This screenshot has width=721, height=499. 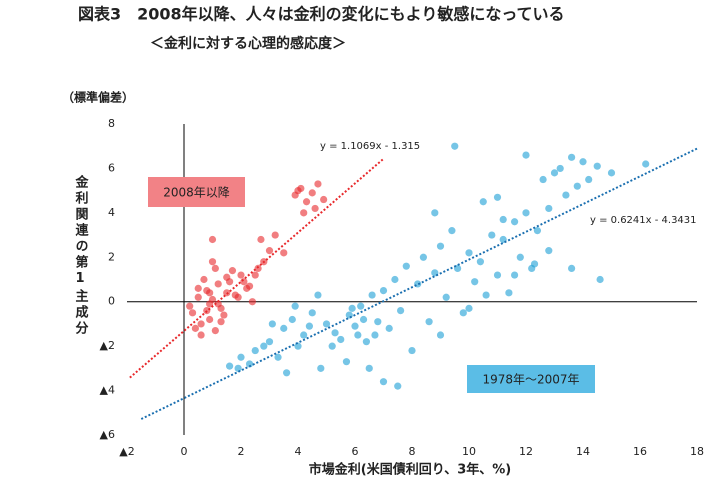 I want to click on x-tick-label: 0, so click(x=184, y=451).